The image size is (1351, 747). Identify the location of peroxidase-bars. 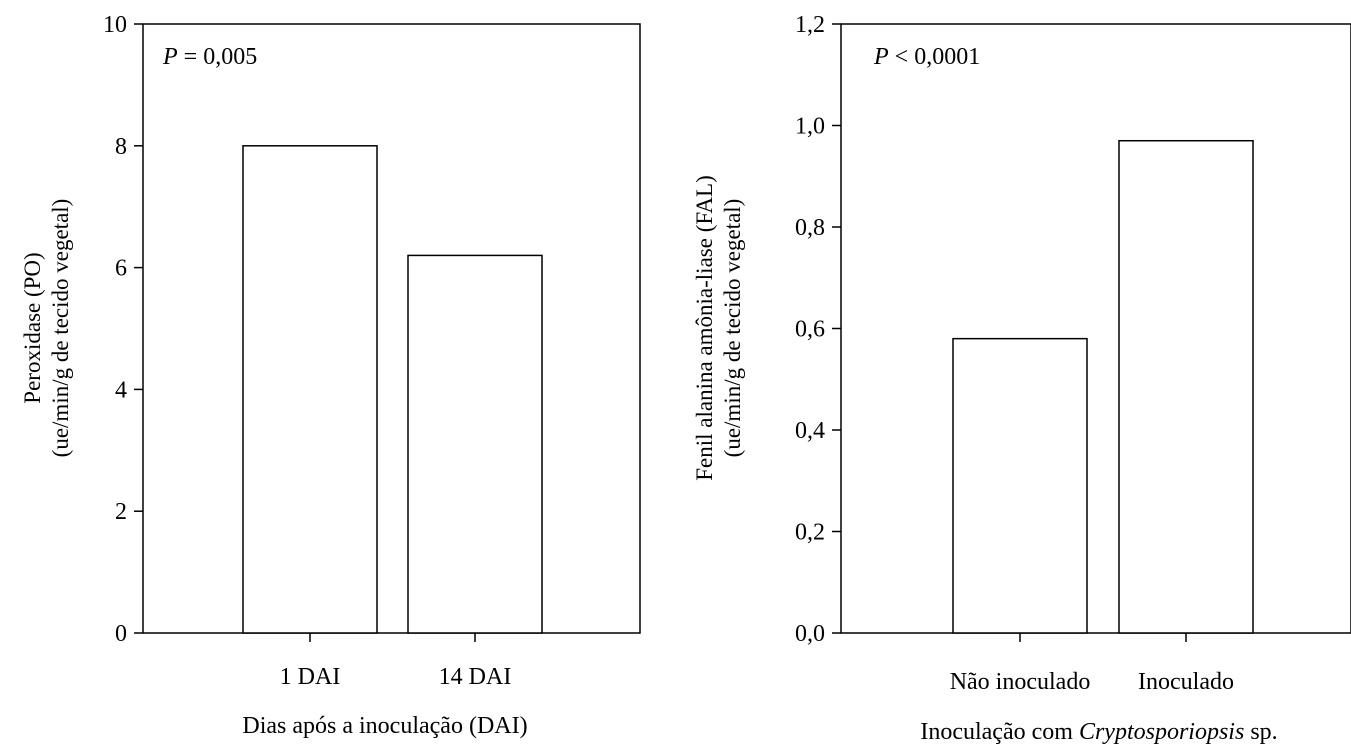
(392, 389).